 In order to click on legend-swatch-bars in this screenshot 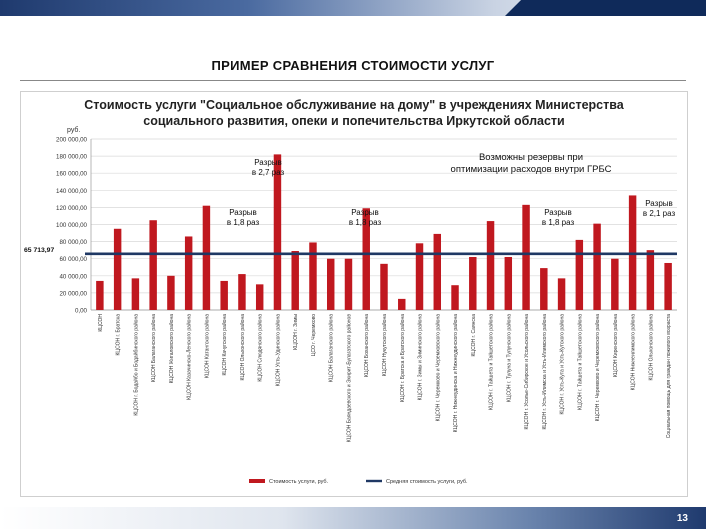, I will do `click(257, 481)`.